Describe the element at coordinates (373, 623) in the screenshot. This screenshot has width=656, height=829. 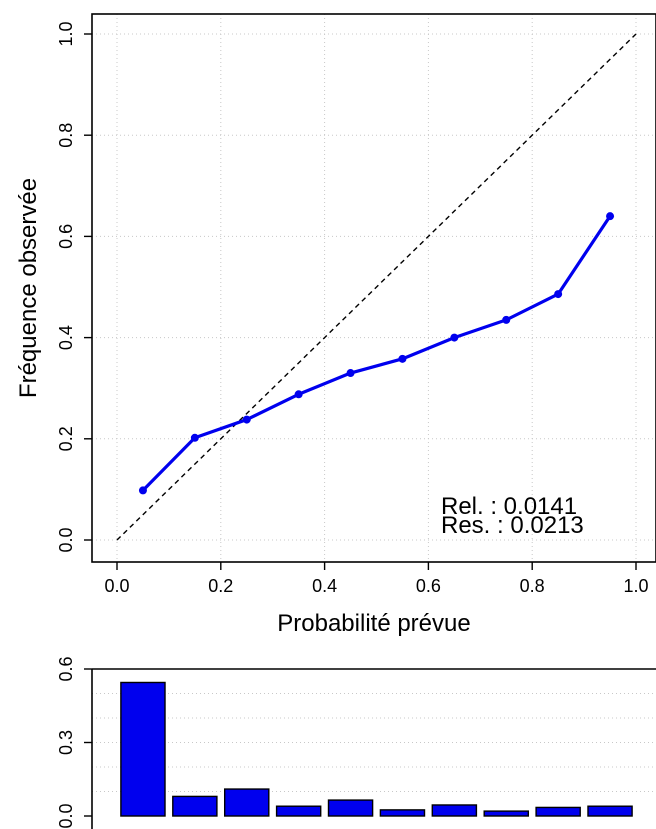
I see `x-axis-title: Probabilité prévue` at that location.